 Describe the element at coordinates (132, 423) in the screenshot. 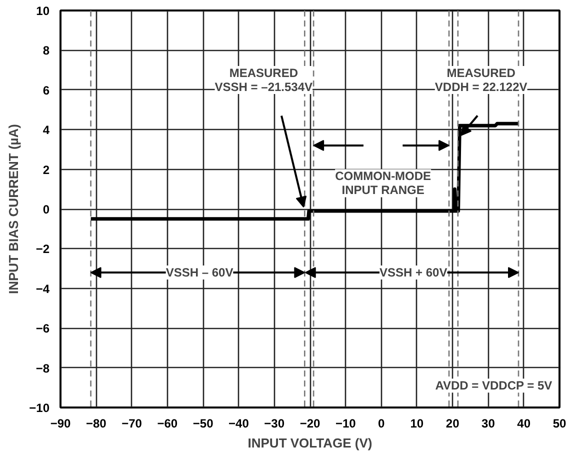

I see `x-tick-label: −70` at that location.